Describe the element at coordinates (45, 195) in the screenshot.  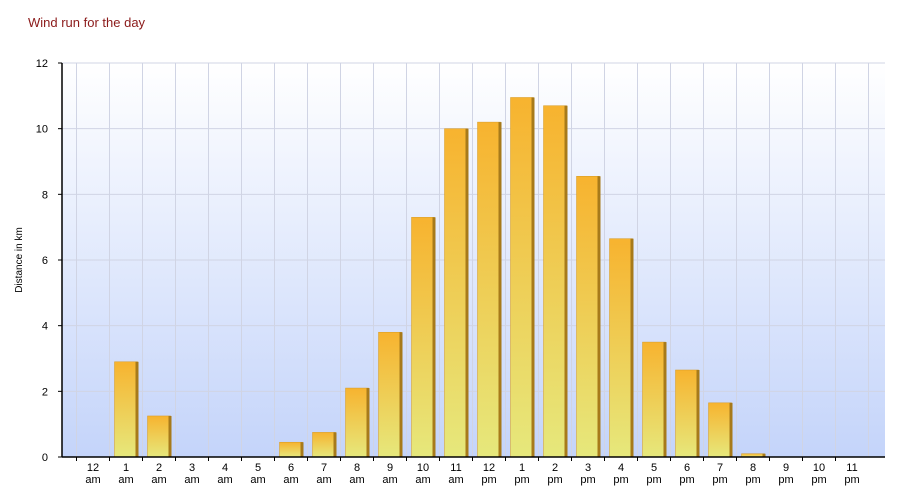
I see `y-tick-label: 8` at that location.